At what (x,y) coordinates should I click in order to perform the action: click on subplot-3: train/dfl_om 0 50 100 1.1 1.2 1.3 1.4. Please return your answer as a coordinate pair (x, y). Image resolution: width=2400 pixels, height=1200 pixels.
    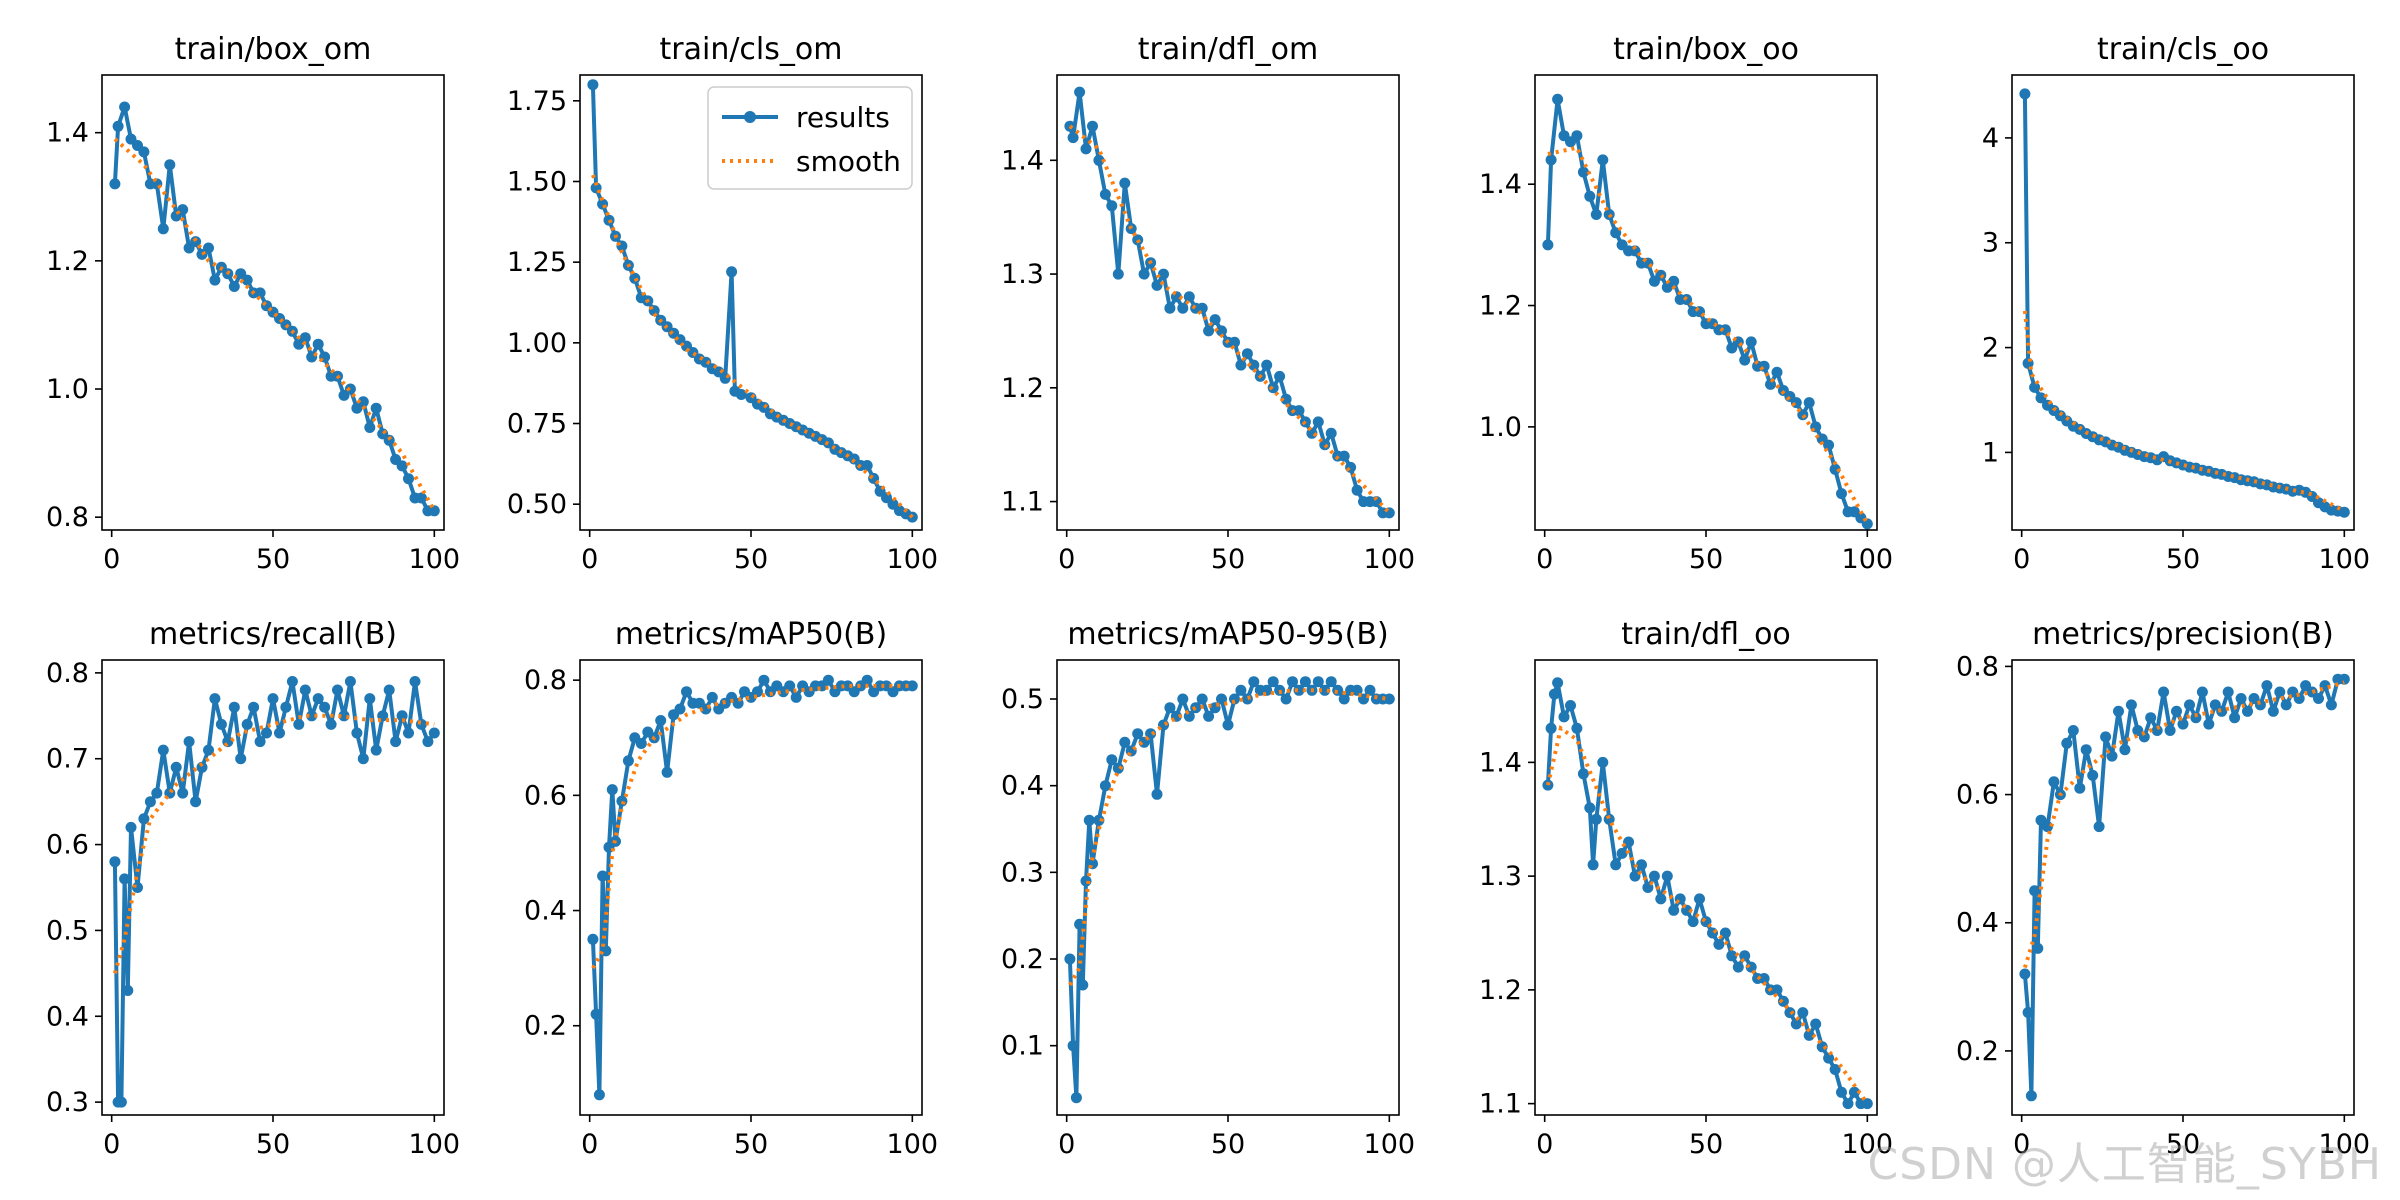
    Looking at the image, I should click on (1208, 303).